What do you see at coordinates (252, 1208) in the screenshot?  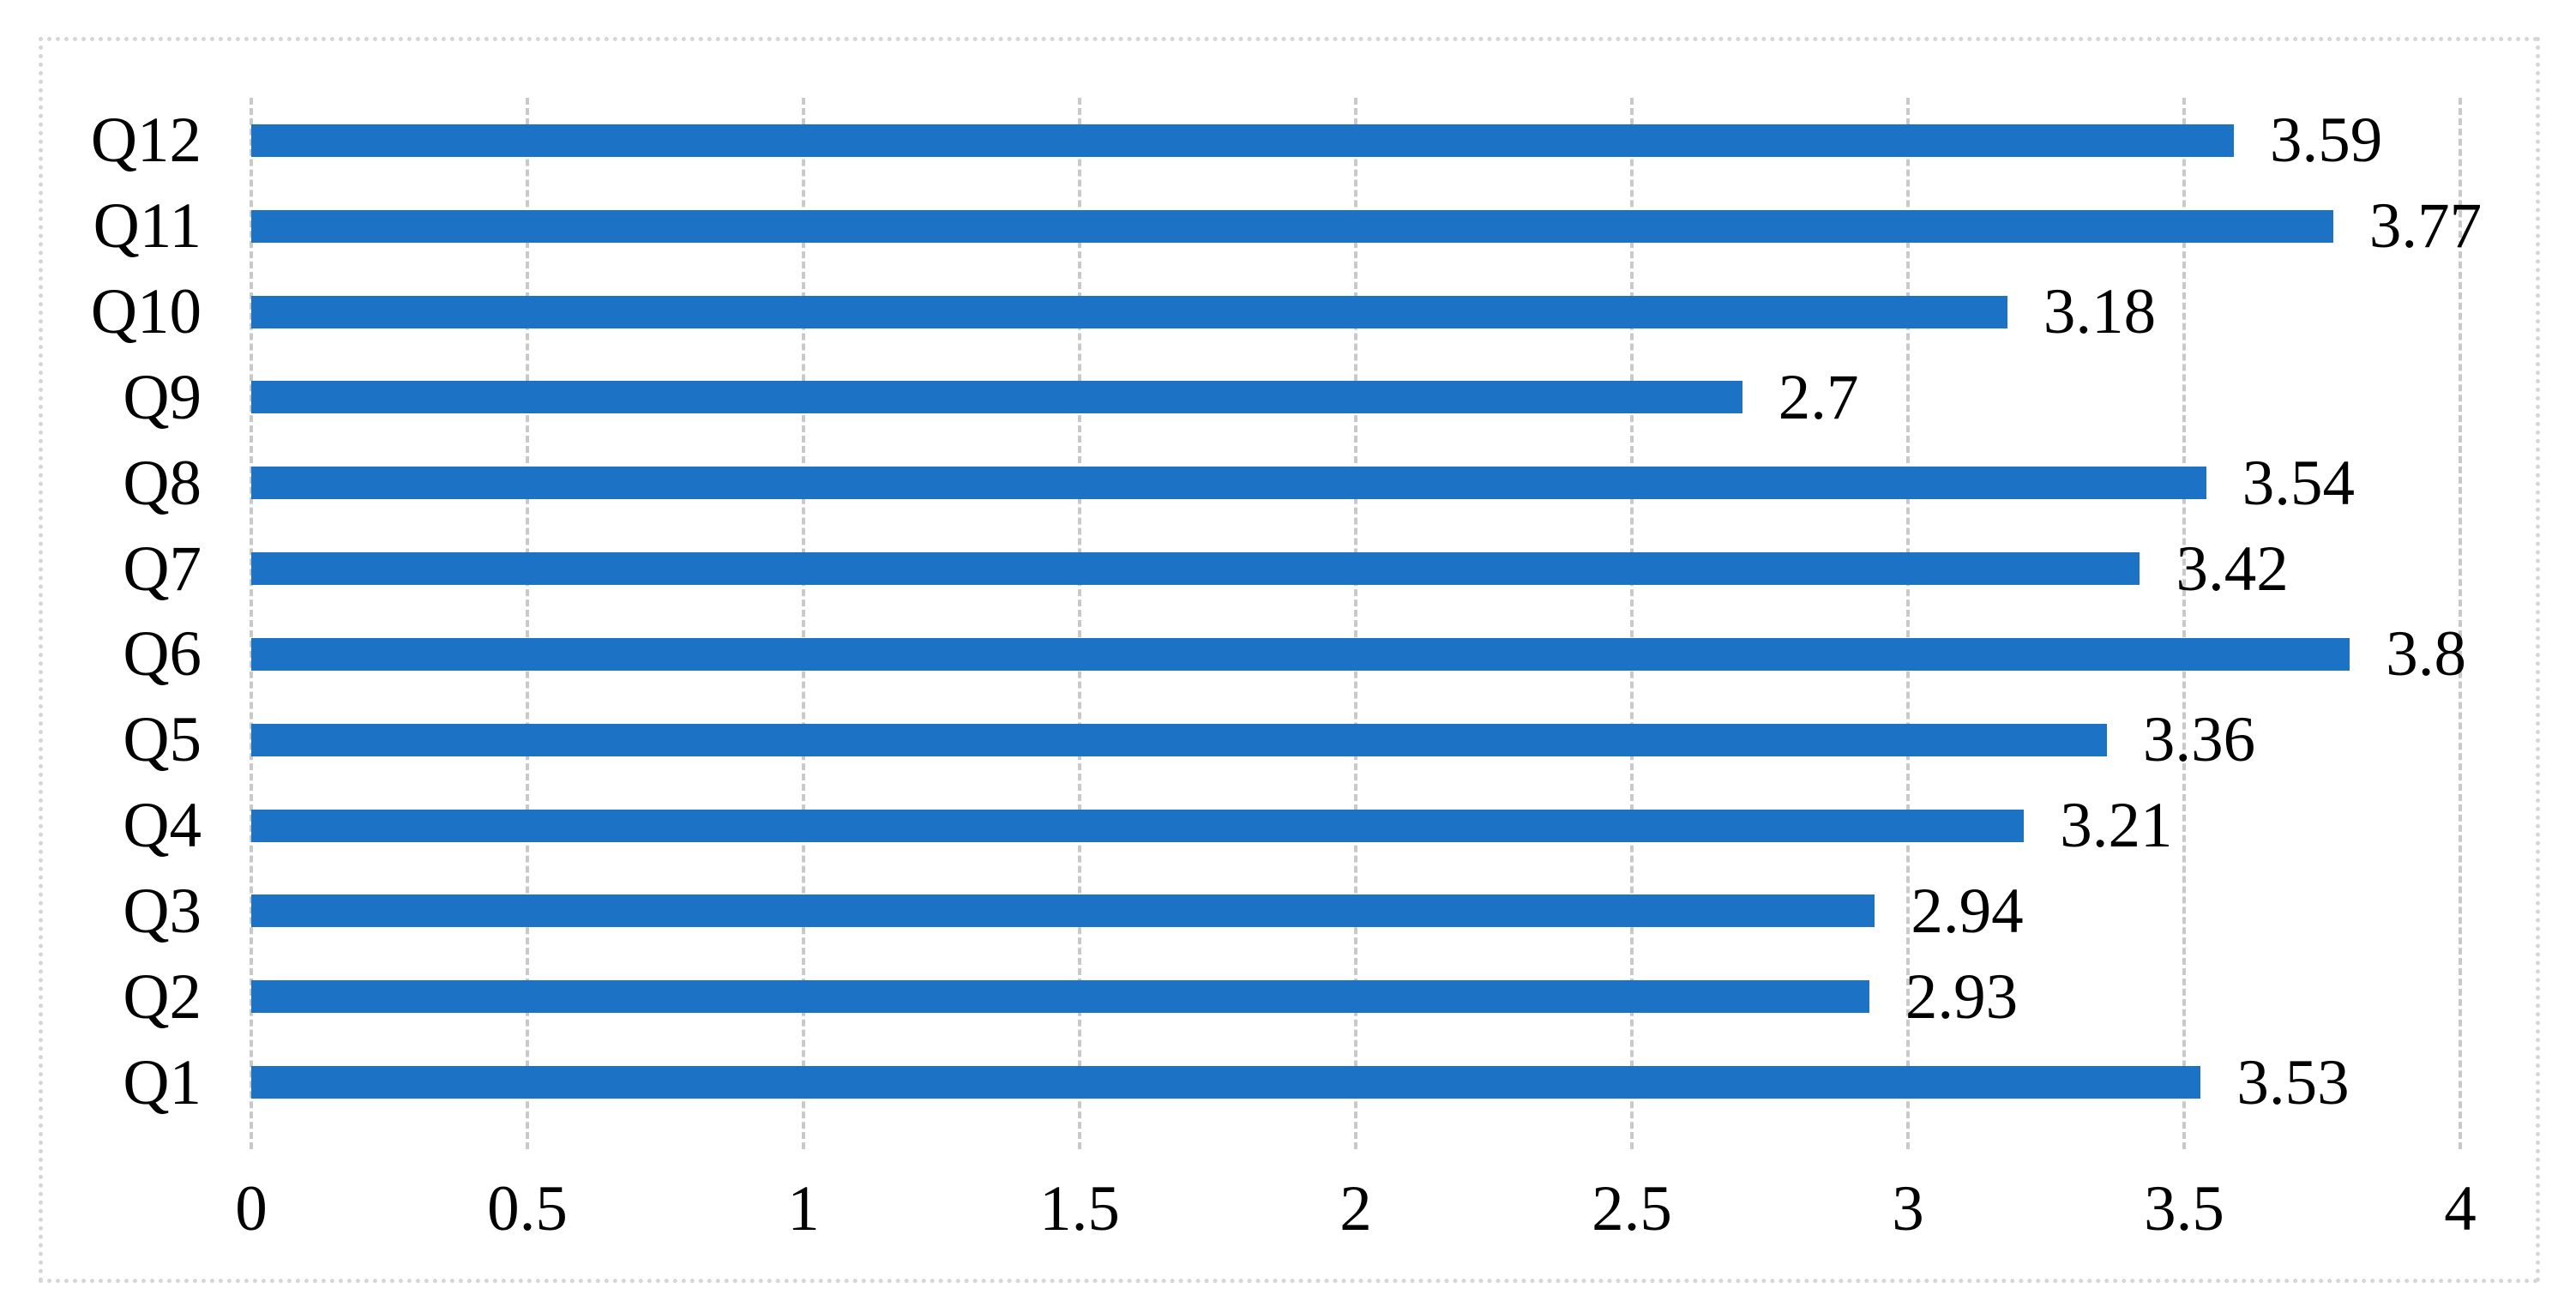 I see `x-tick-label: 0` at bounding box center [252, 1208].